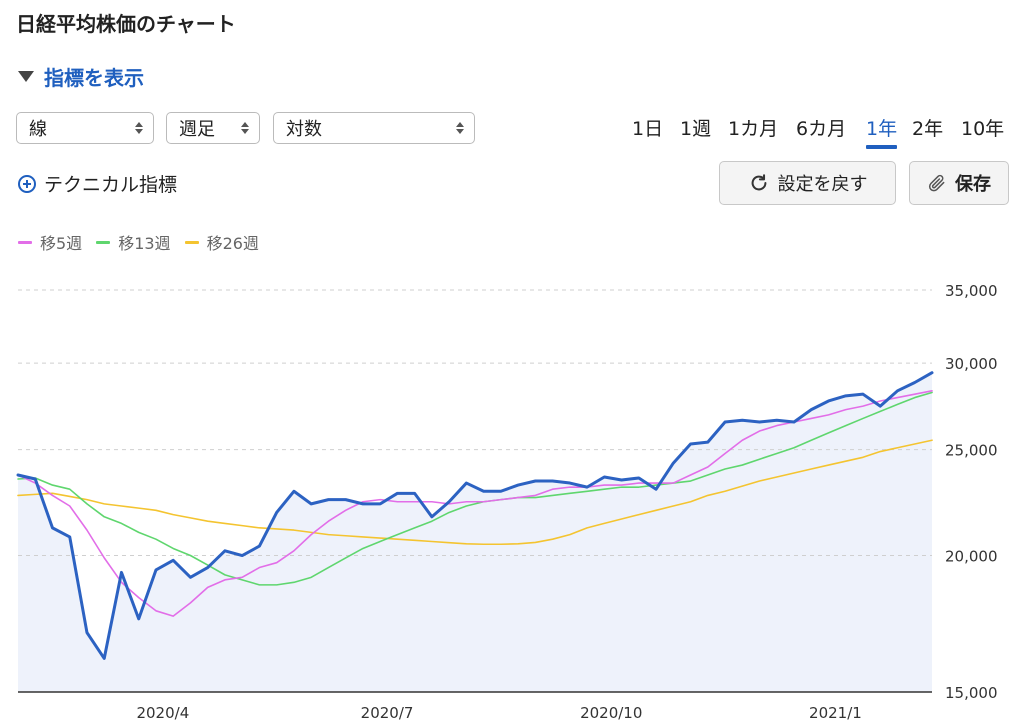 Image resolution: width=1024 pixels, height=728 pixels. I want to click on legend-item-ma13: 移13週, so click(133, 242).